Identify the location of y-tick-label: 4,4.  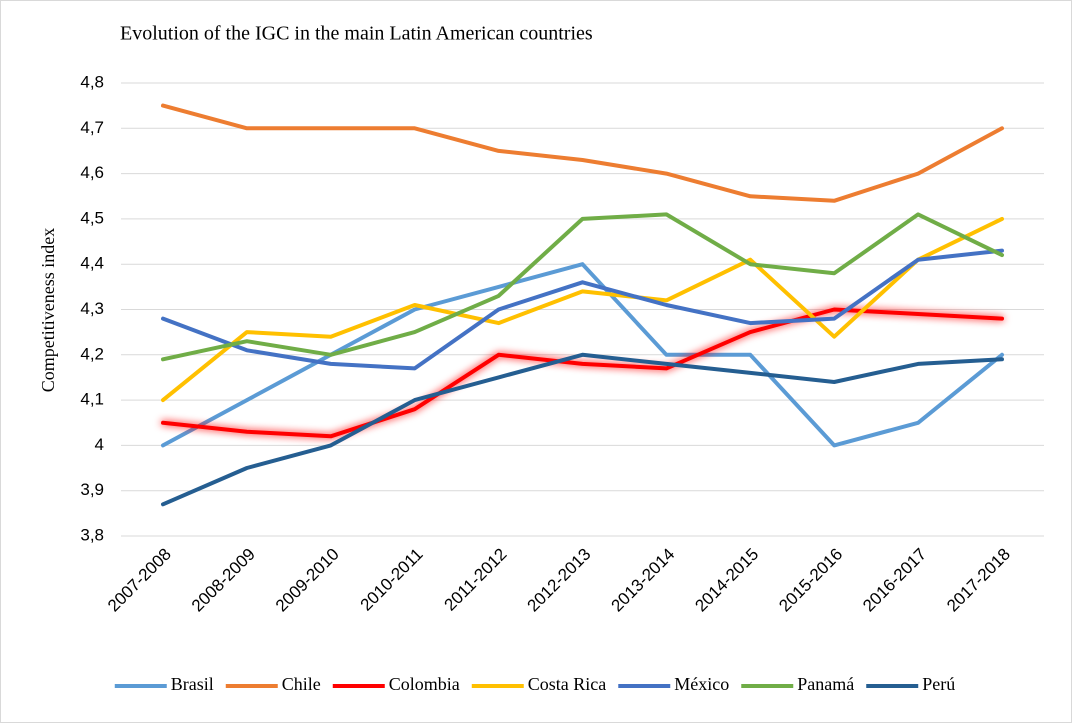
(92, 263).